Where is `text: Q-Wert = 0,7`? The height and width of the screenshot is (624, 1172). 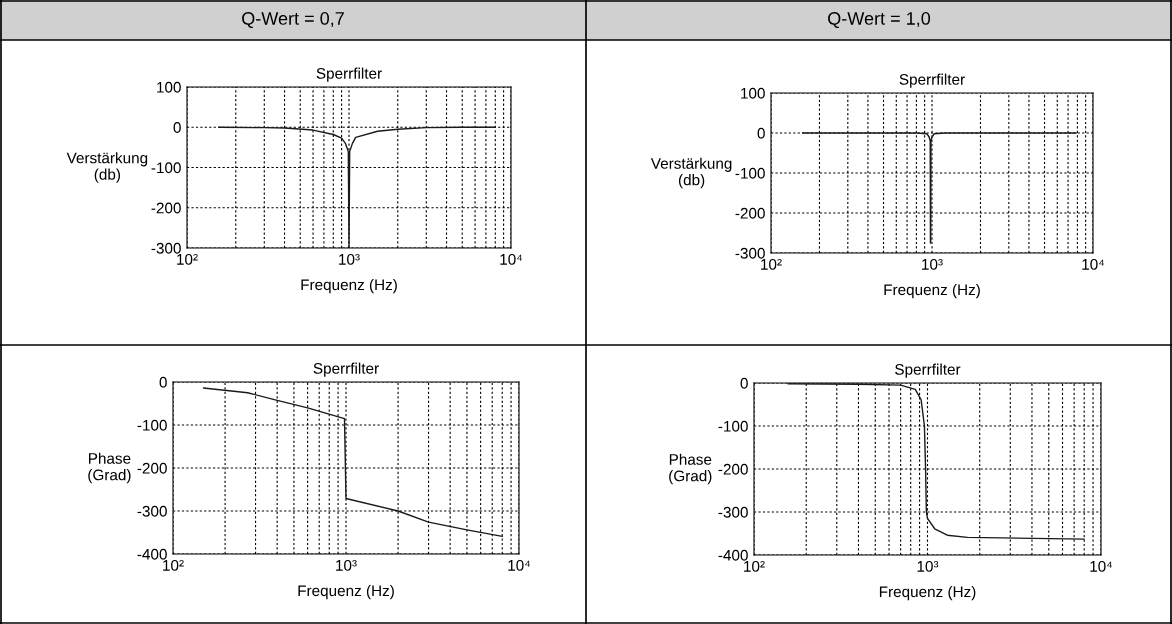
text: Q-Wert = 0,7 is located at coordinates (293, 20).